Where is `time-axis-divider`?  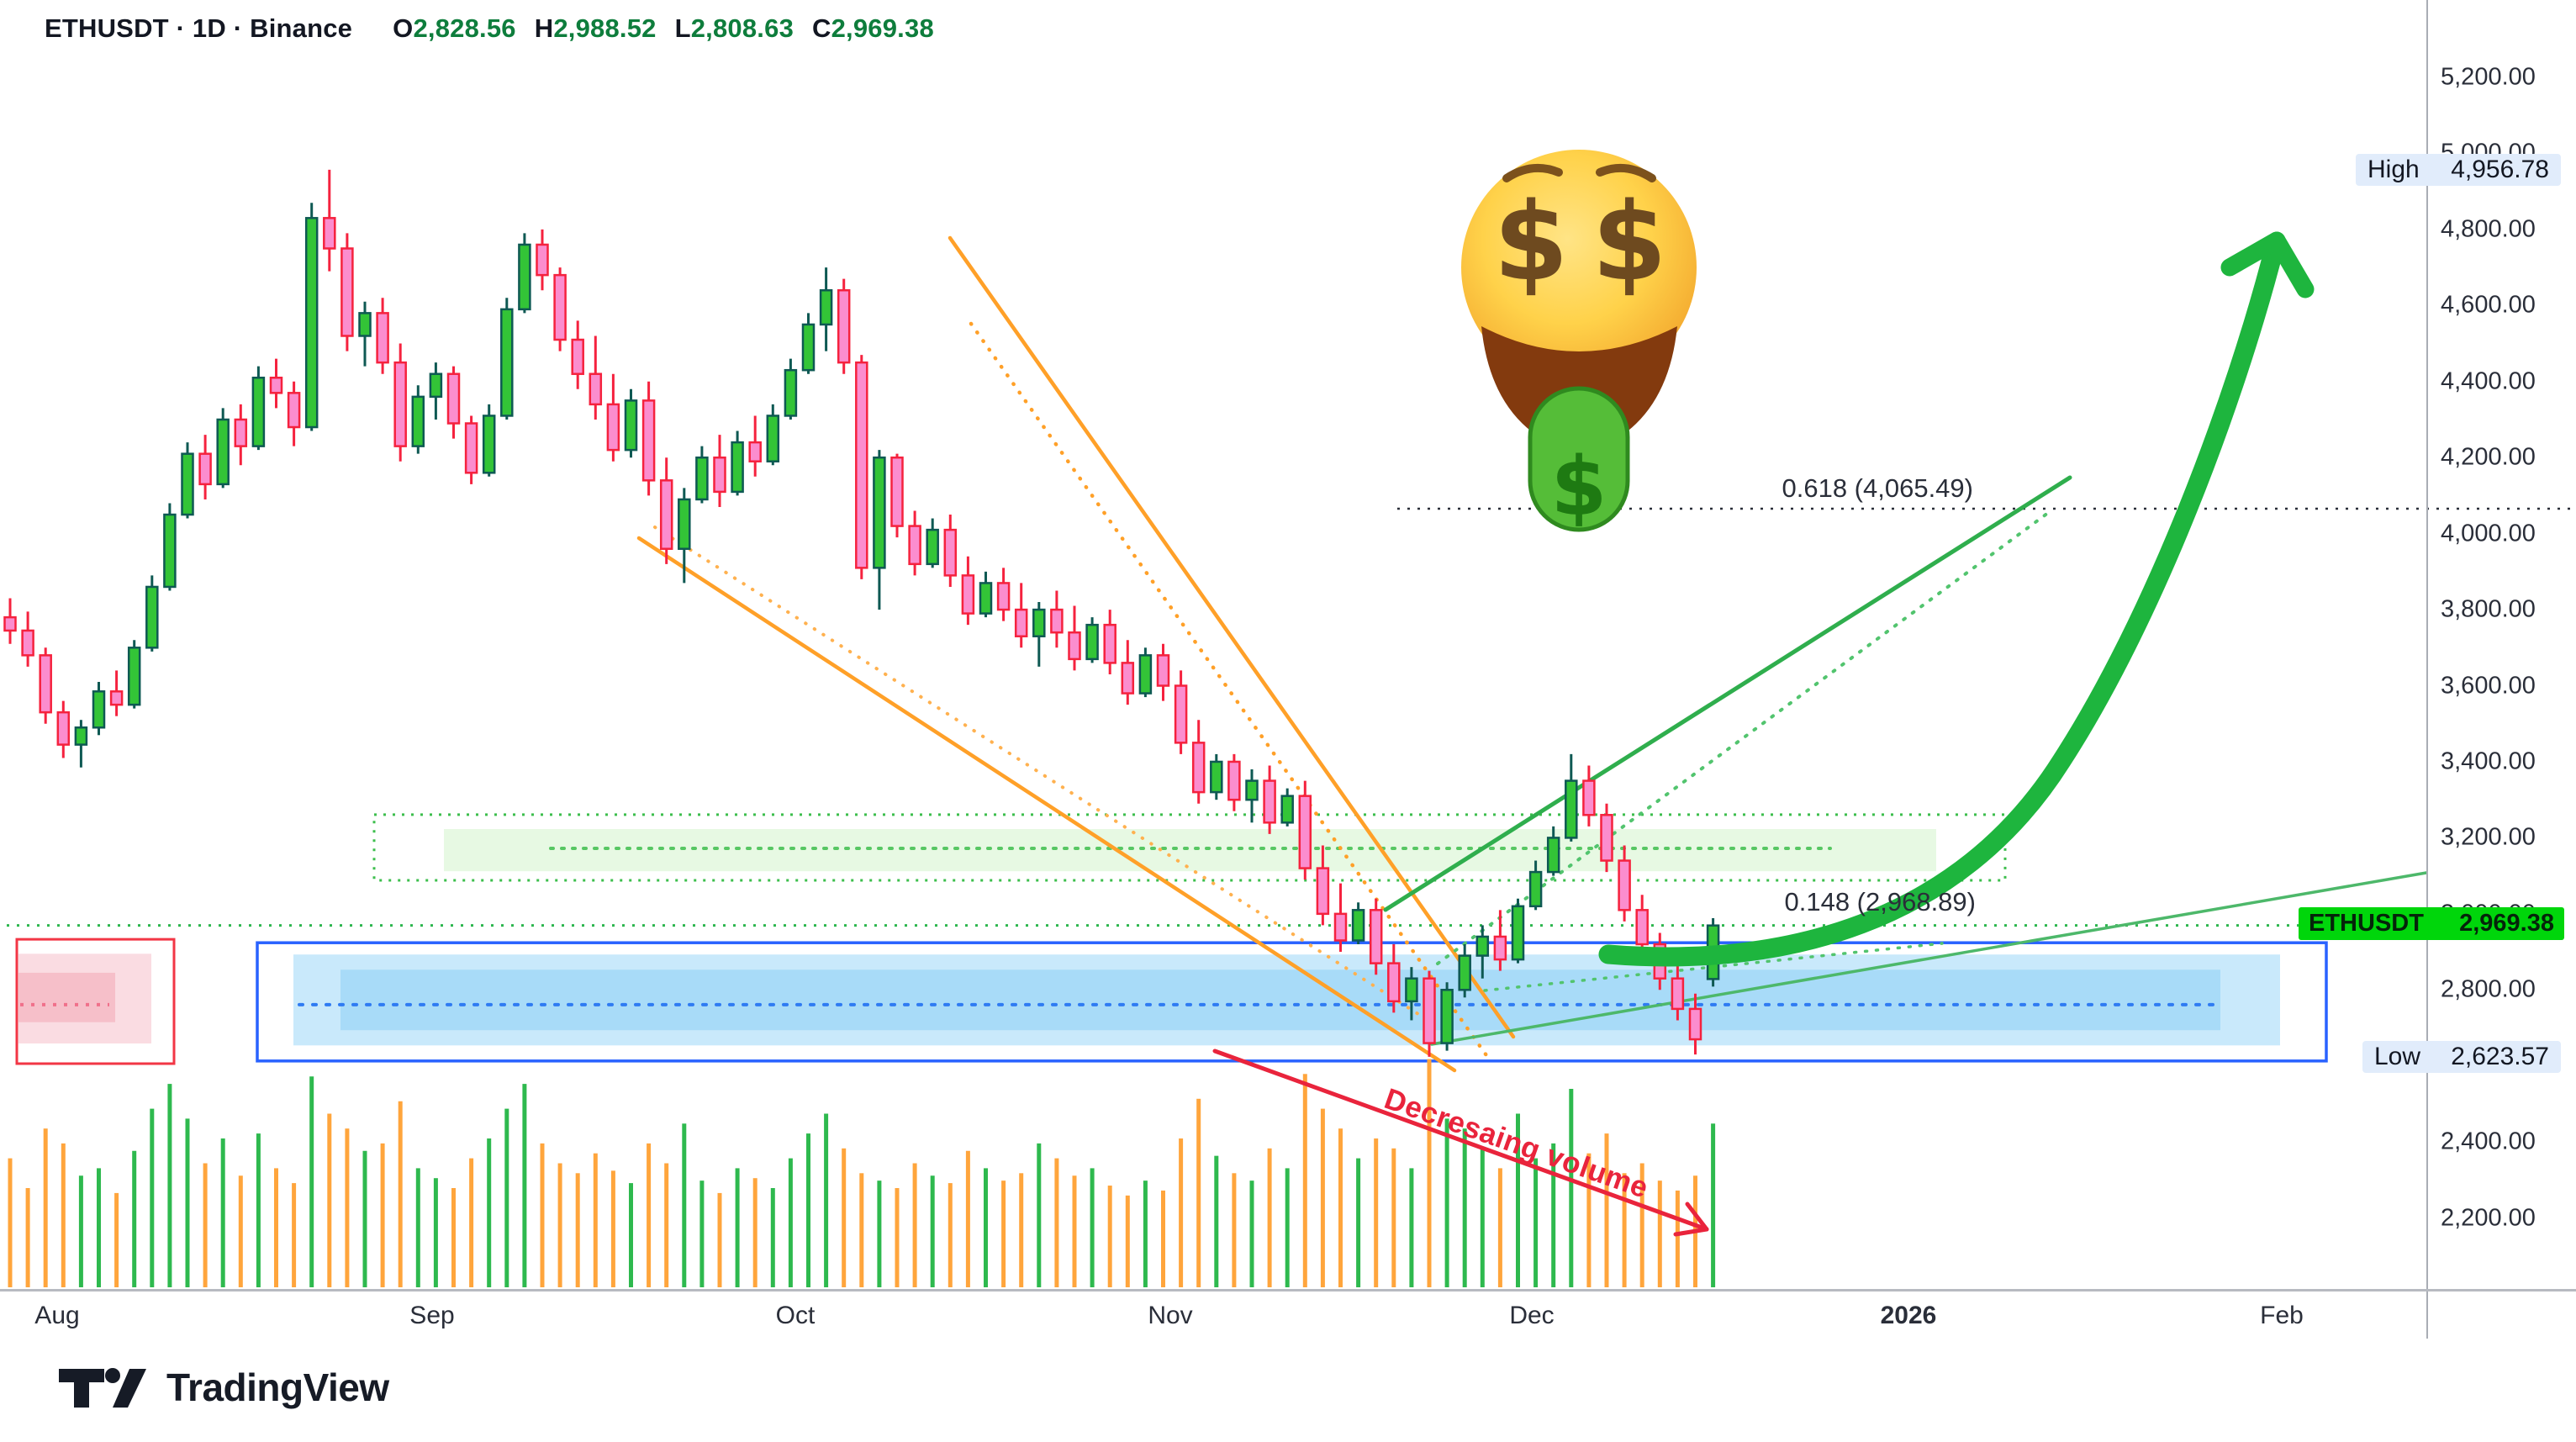
time-axis-divider is located at coordinates (1288, 1290).